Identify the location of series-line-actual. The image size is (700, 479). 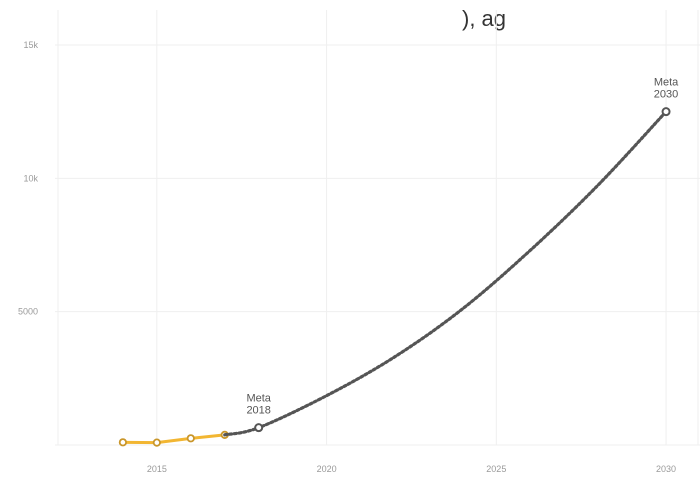
(173, 439).